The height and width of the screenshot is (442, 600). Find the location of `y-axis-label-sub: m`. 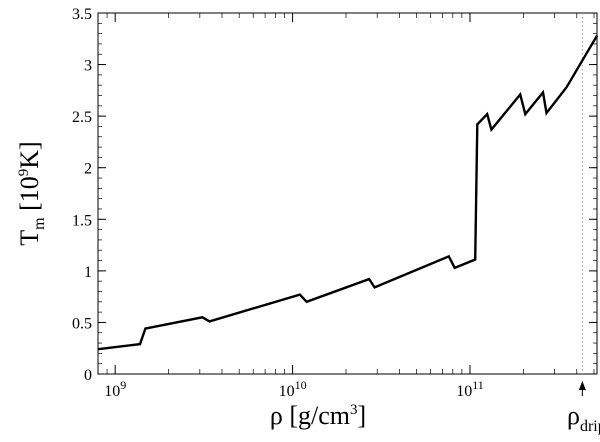

y-axis-label-sub: m is located at coordinates (39, 223).